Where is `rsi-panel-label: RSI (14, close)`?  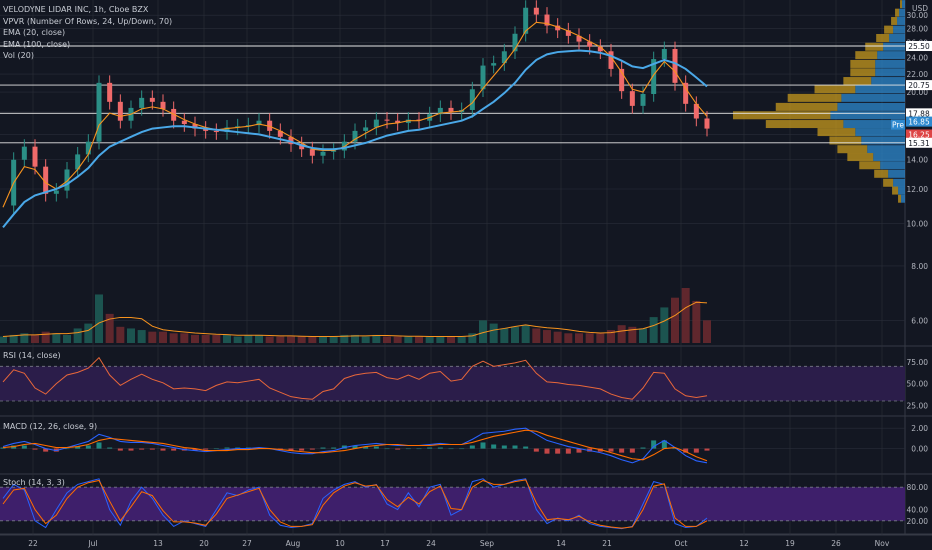 rsi-panel-label: RSI (14, close) is located at coordinates (32, 355).